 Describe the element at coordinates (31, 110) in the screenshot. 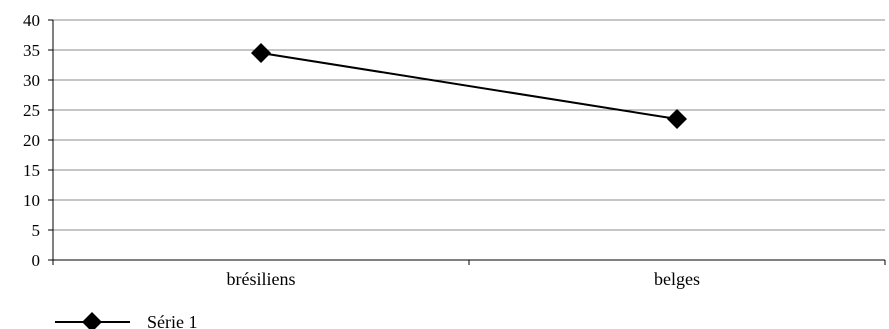

I see `y-tick-label-25: 25` at that location.